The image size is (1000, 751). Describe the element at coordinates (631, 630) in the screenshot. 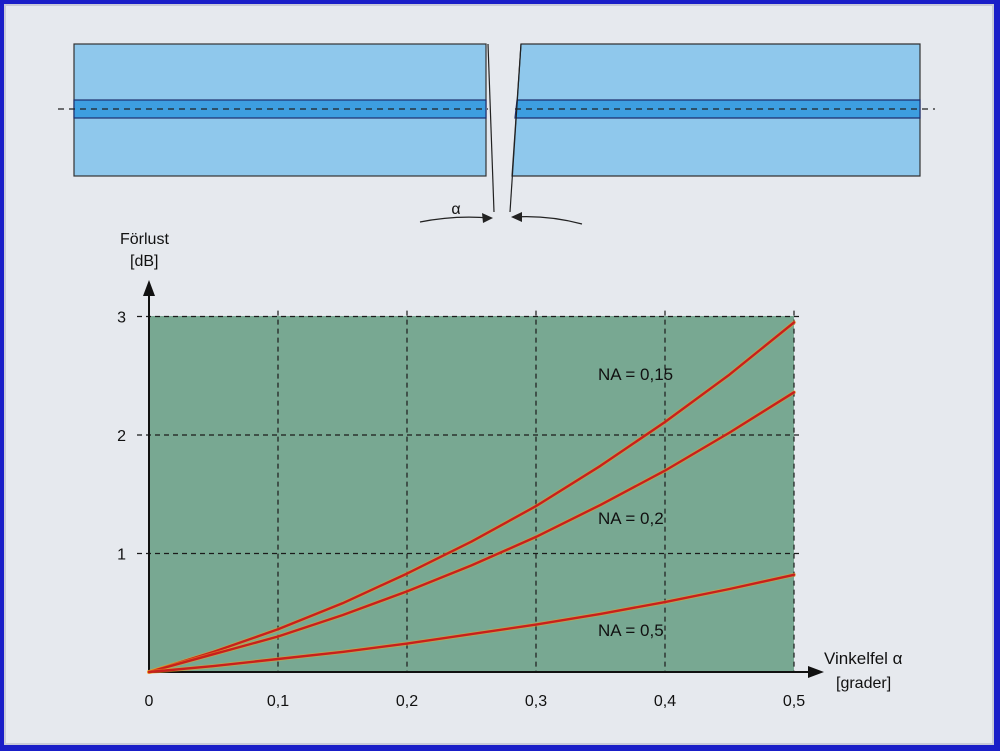

I see `series-label: NA = 0,5` at that location.